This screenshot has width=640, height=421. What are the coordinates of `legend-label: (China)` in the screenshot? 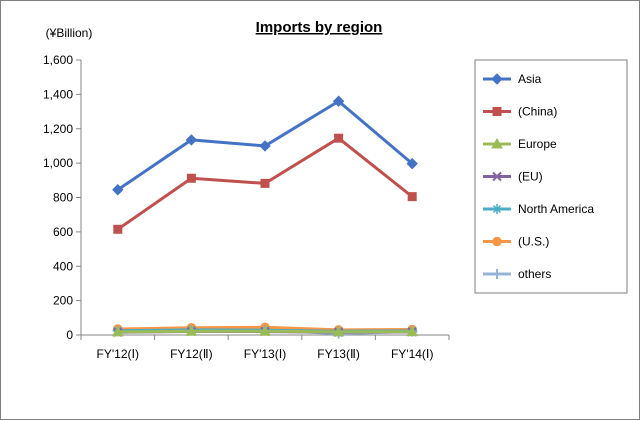 It's located at (537, 112).